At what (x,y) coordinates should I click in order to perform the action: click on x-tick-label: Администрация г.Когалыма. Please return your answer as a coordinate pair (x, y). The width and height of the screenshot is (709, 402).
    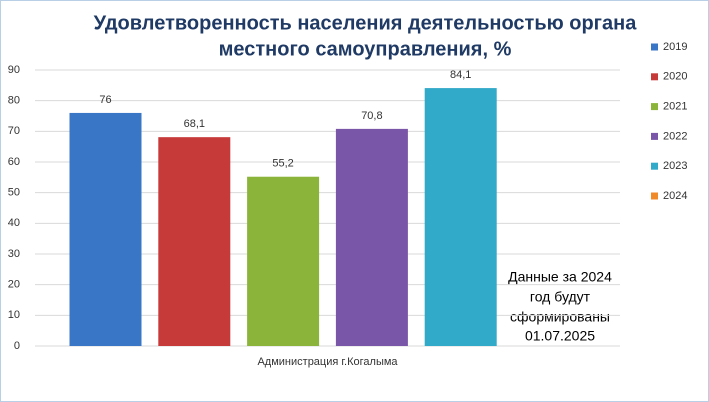
    Looking at the image, I should click on (327, 362).